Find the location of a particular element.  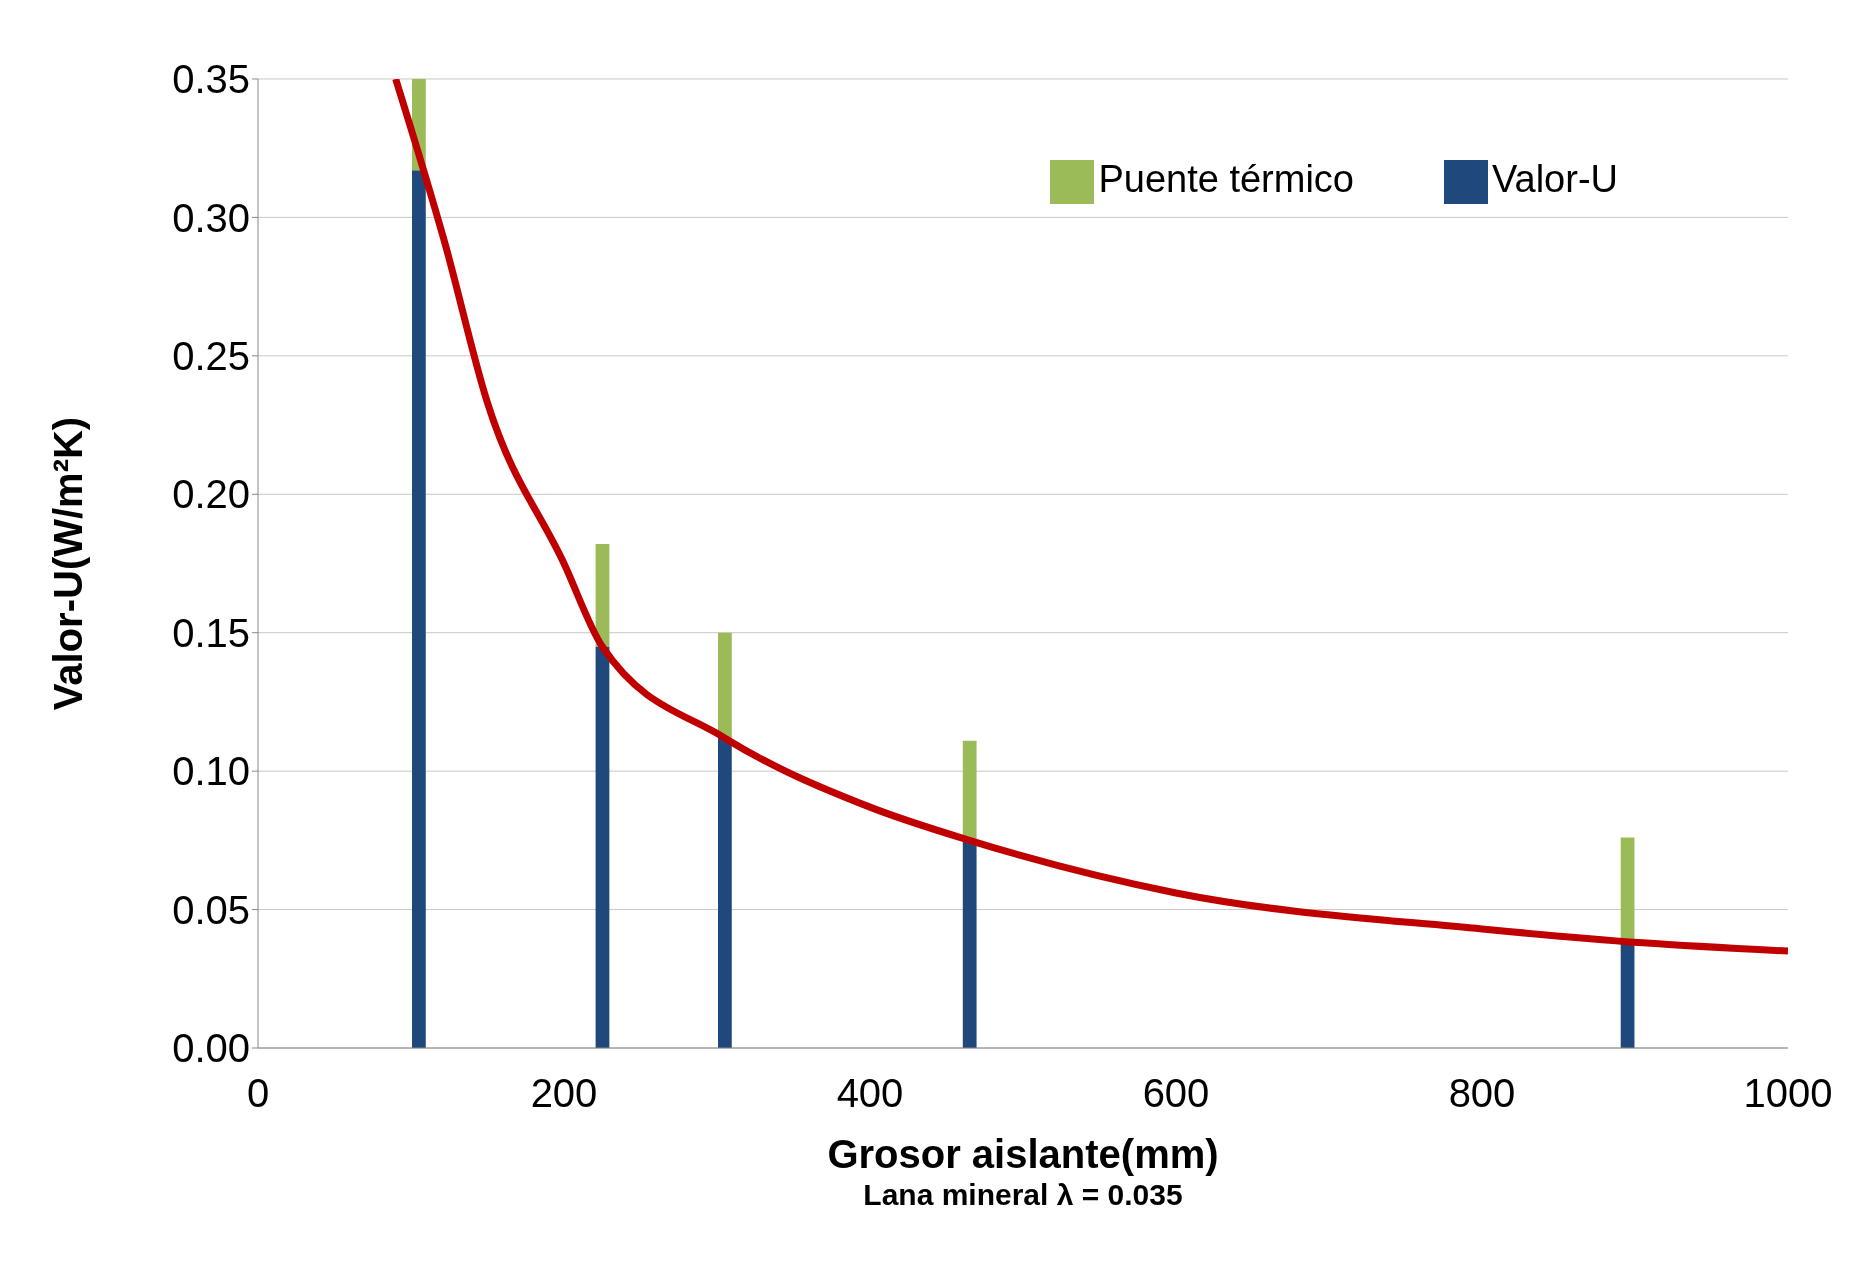

y-tick-label: 0.10 is located at coordinates (211, 771).